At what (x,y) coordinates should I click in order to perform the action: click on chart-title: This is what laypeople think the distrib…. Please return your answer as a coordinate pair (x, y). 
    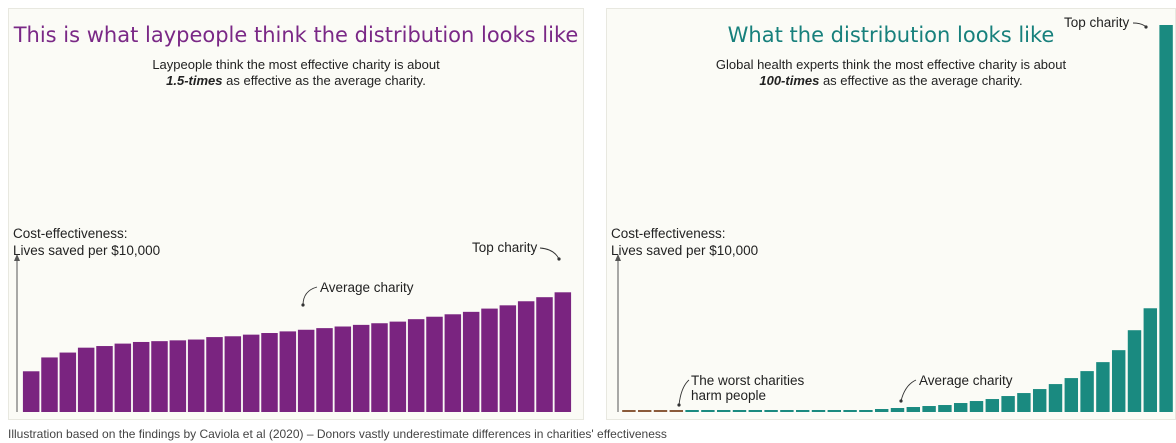
    Looking at the image, I should click on (296, 35).